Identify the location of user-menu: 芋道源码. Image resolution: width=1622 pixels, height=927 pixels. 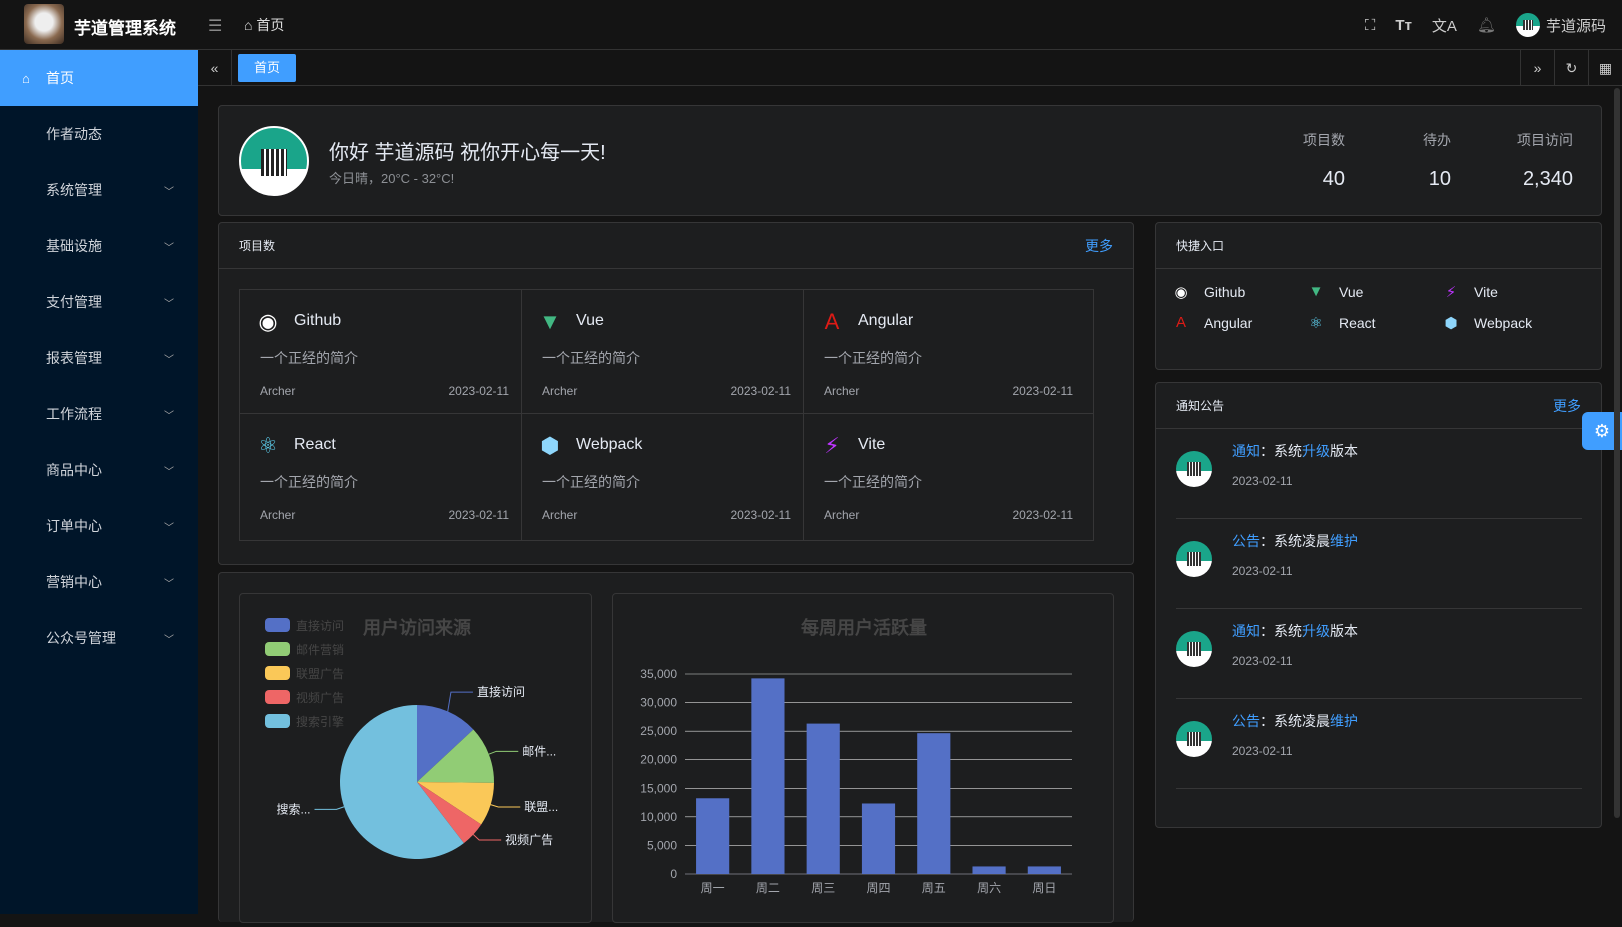
(1560, 25).